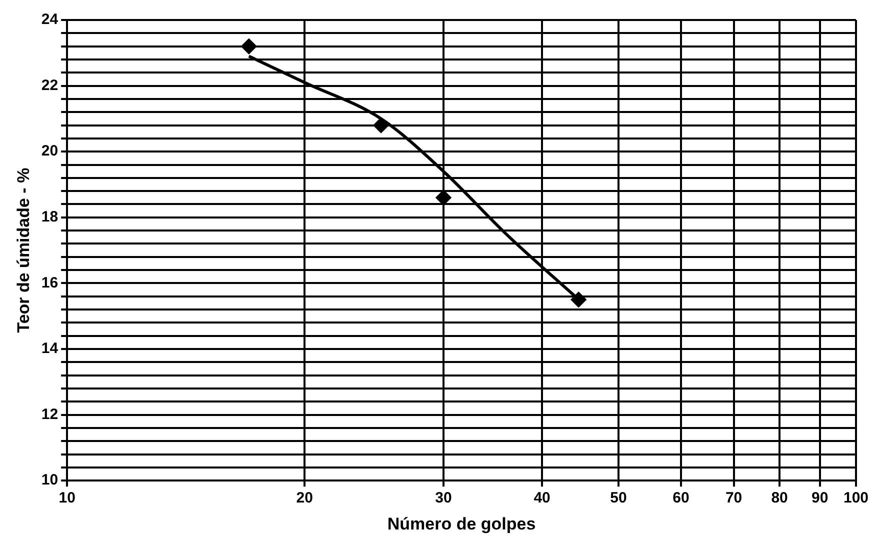 The width and height of the screenshot is (876, 544). I want to click on x-axis-title: Número de golpes, so click(461, 524).